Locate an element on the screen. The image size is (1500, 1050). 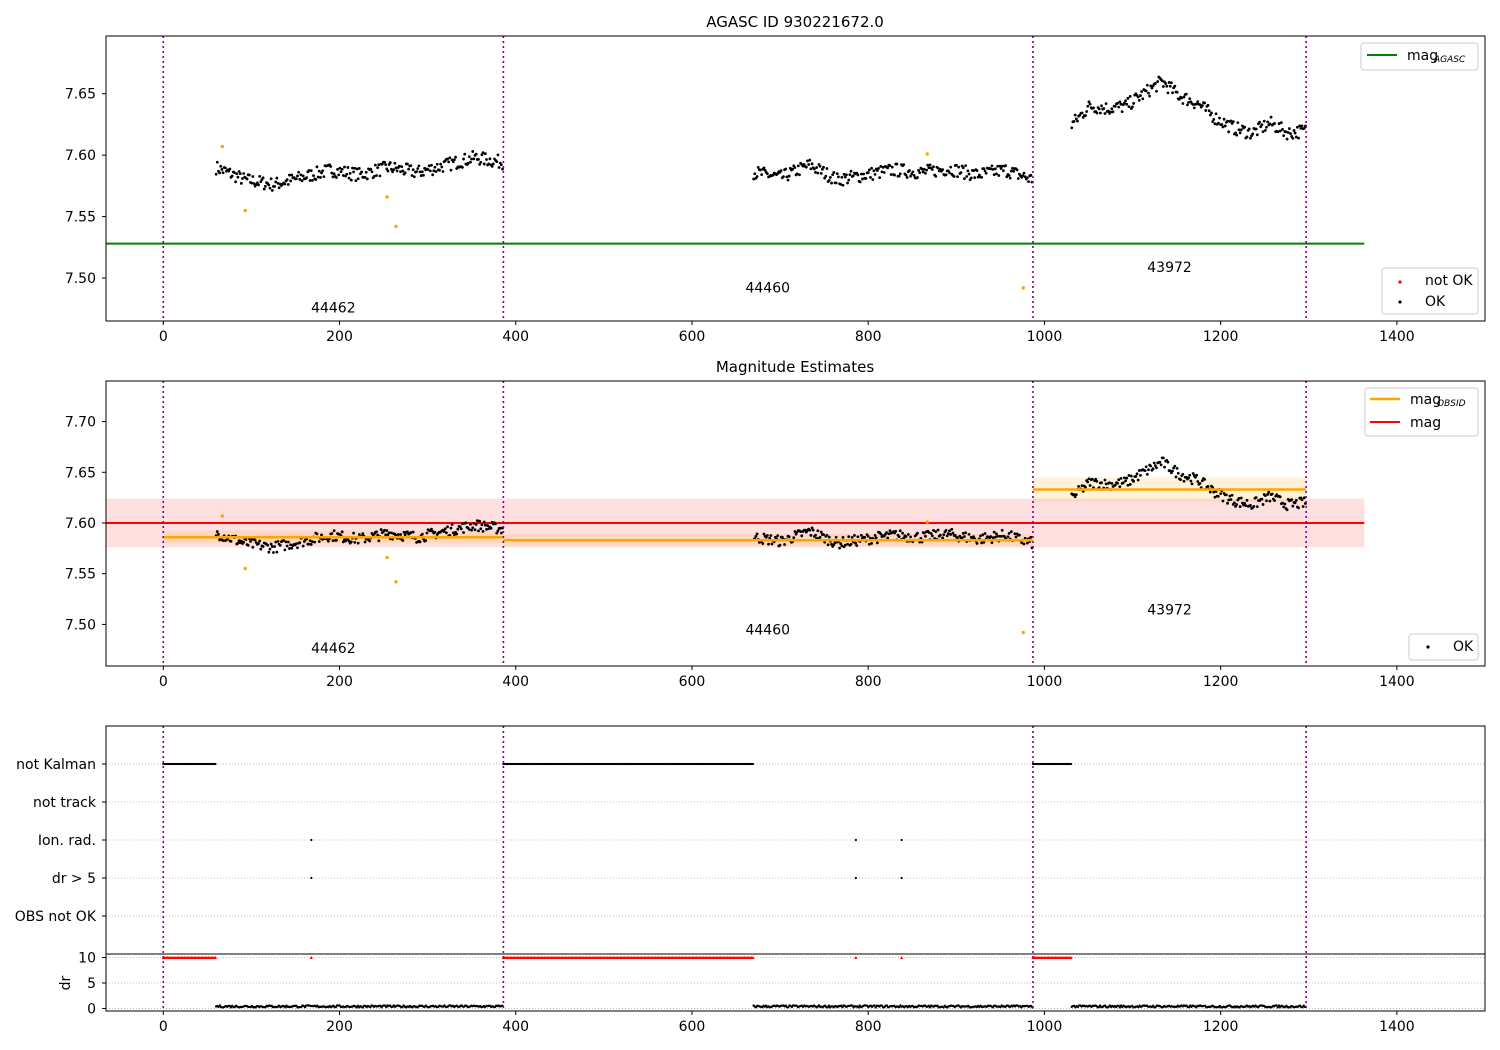
y-tick-label: 7.65 is located at coordinates (80, 473).